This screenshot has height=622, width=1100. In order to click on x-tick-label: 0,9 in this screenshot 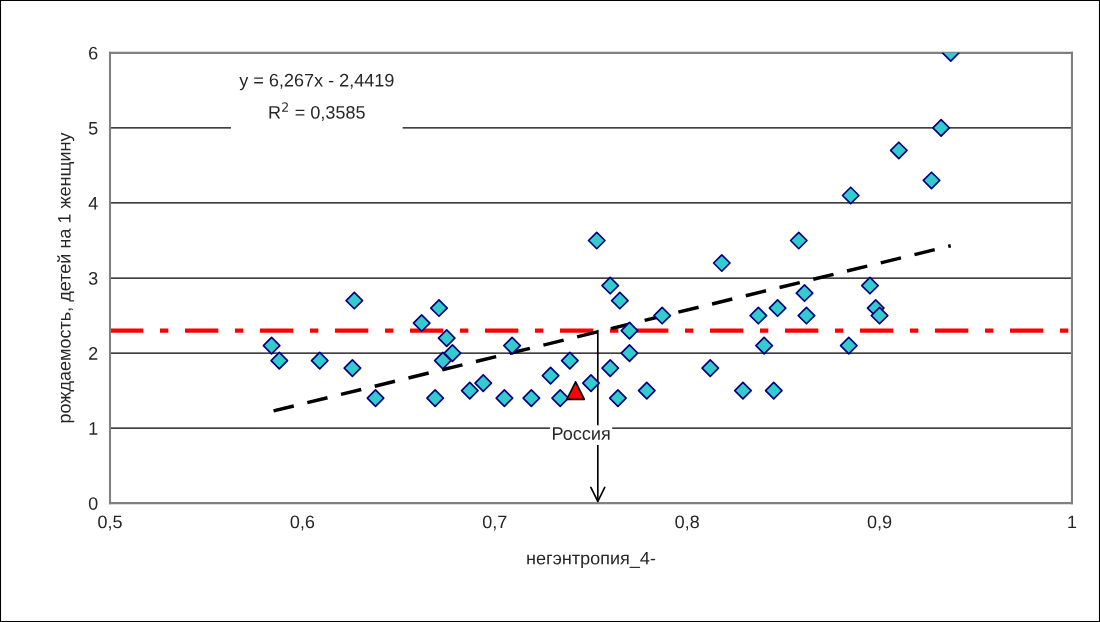, I will do `click(879, 523)`.